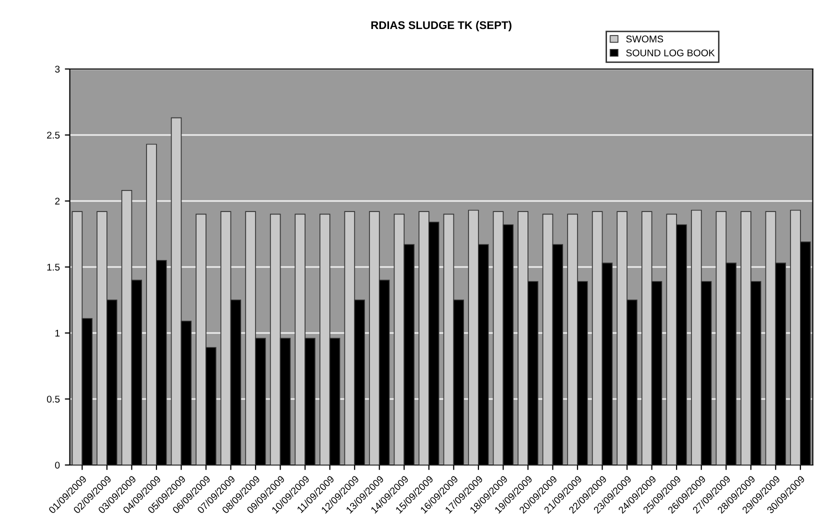 This screenshot has height=529, width=821. I want to click on chart-title: RDIAS SLUDGE TK (SEPT), so click(441, 26).